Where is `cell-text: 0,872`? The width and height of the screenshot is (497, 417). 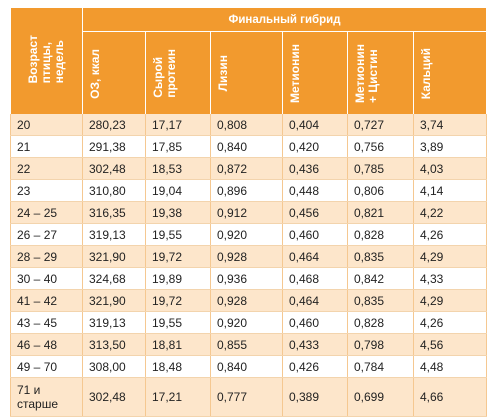
cell-text: 0,872 is located at coordinates (232, 168).